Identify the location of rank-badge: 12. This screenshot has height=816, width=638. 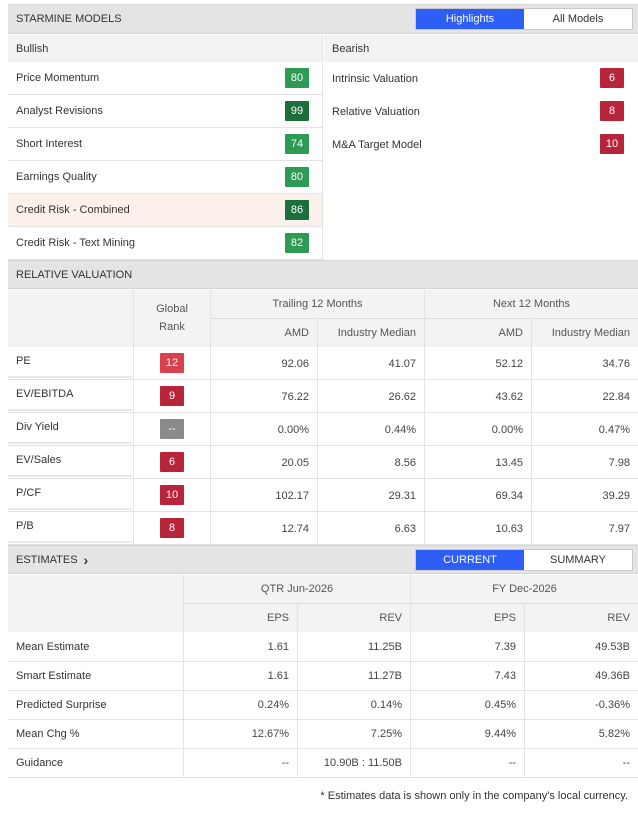
(172, 363).